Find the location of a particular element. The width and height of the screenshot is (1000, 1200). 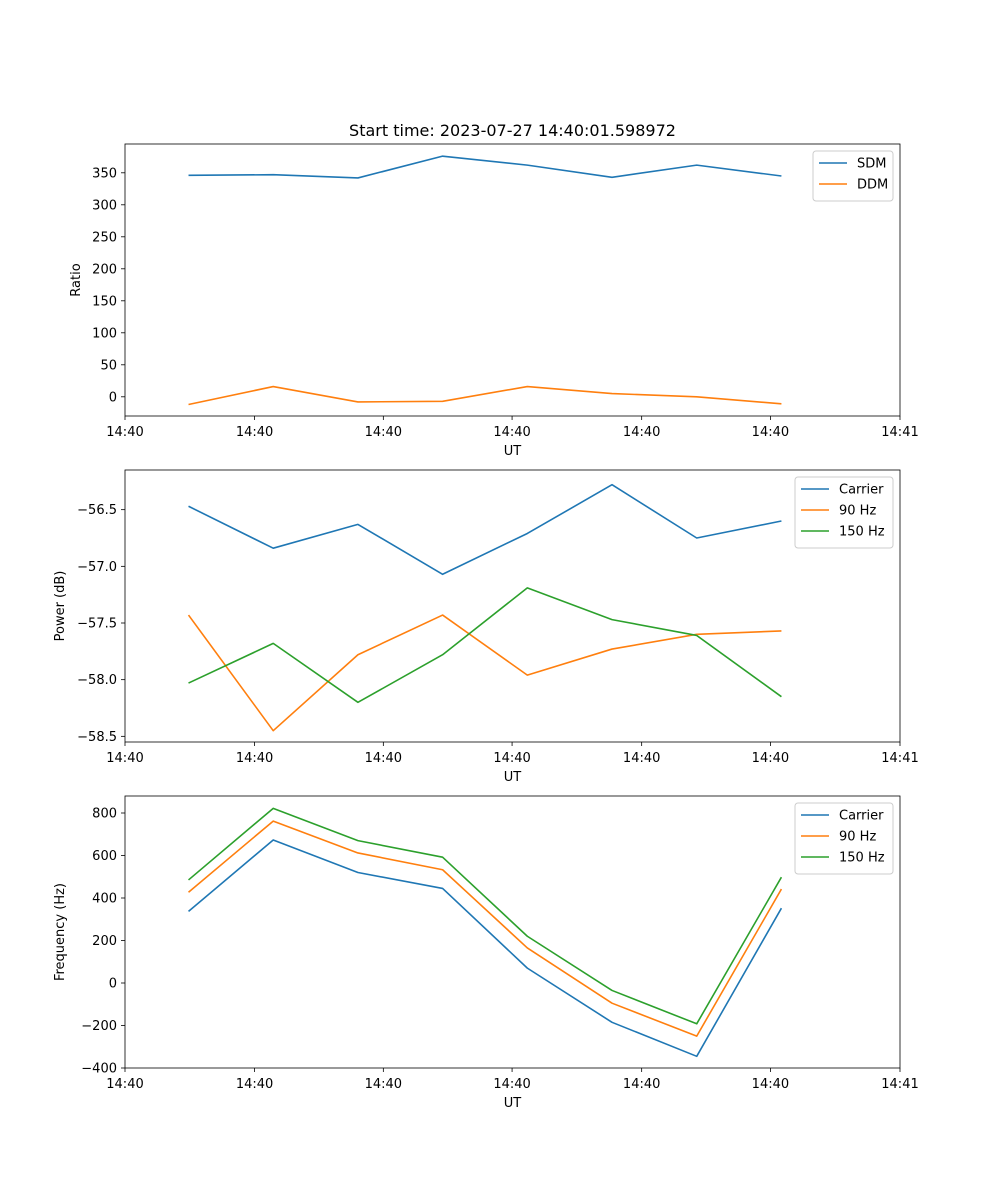

y-tick-label: 150 is located at coordinates (104, 301).